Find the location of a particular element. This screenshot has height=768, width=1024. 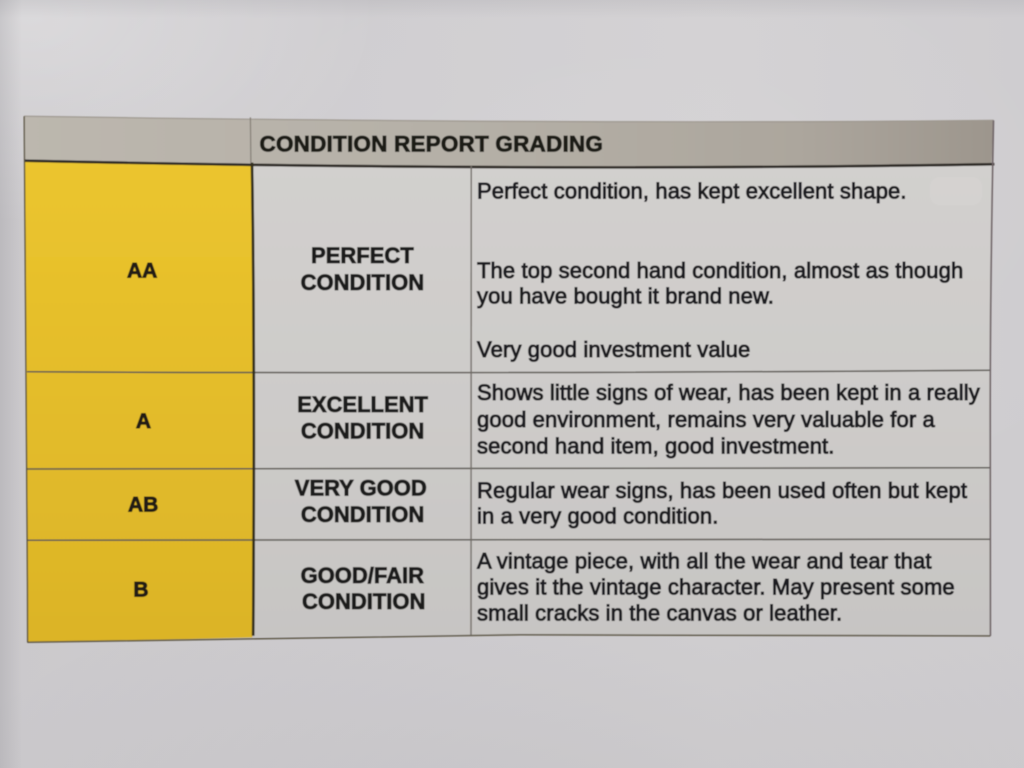

svg-text: CONDITION REPORT GRADING is located at coordinates (432, 143).